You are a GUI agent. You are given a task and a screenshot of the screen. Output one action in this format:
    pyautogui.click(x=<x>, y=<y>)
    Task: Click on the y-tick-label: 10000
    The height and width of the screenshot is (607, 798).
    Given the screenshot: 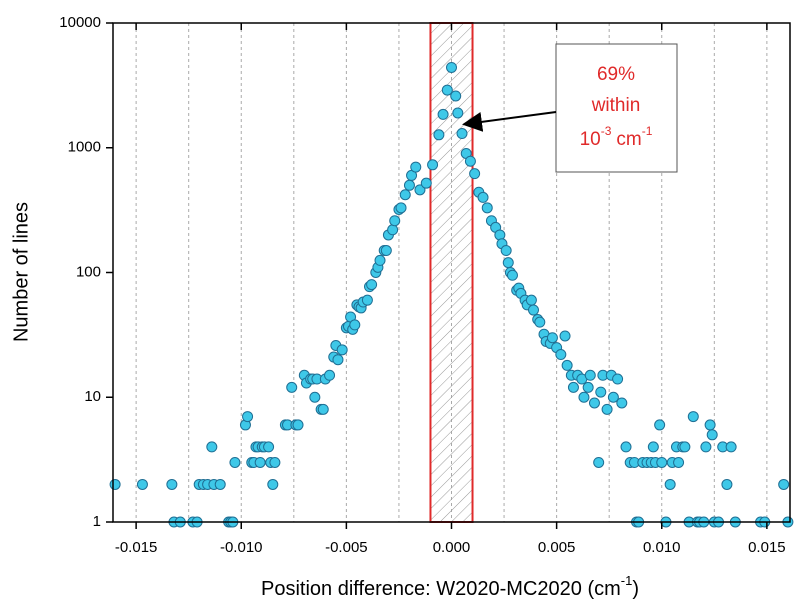 What is the action you would take?
    pyautogui.click(x=80, y=22)
    